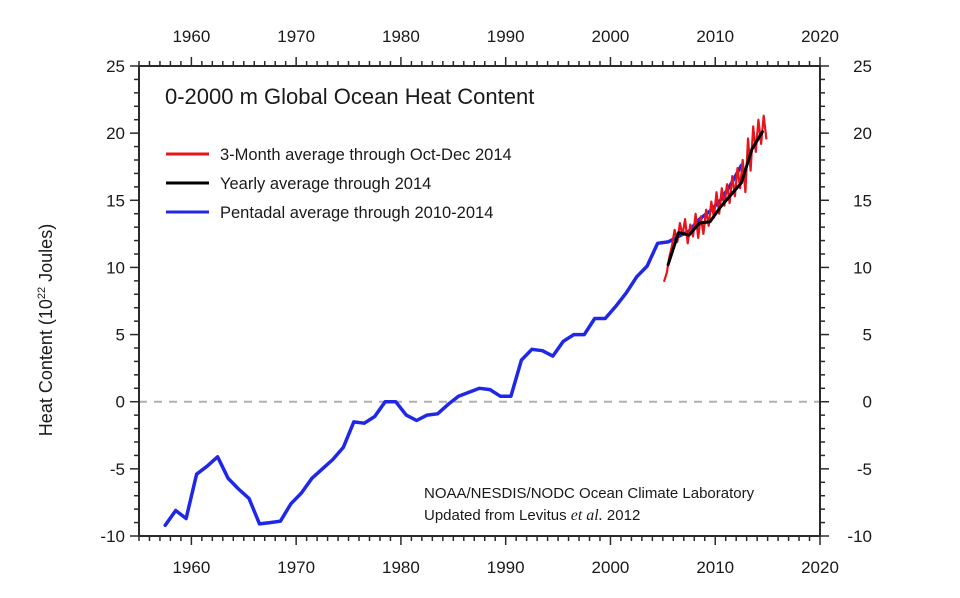 The image size is (960, 598). I want to click on legend-item-pentadal: Pentadal average through 2010-2014, so click(329, 213).